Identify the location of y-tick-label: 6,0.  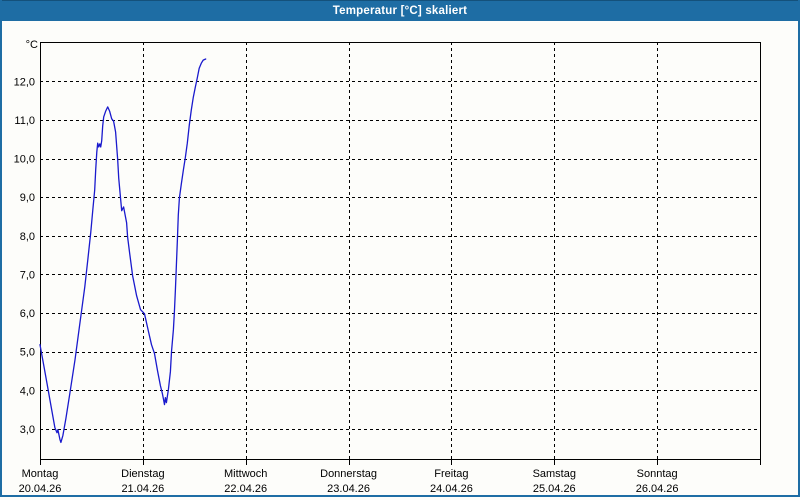
(27, 314).